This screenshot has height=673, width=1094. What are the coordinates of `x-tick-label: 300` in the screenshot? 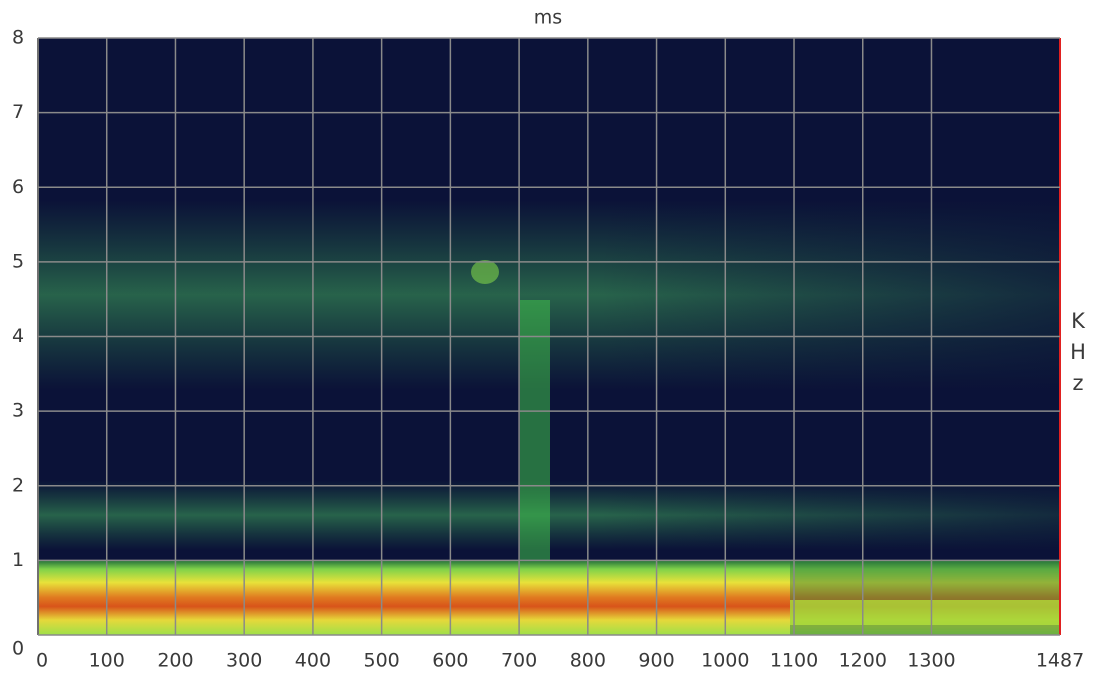 It's located at (244, 661).